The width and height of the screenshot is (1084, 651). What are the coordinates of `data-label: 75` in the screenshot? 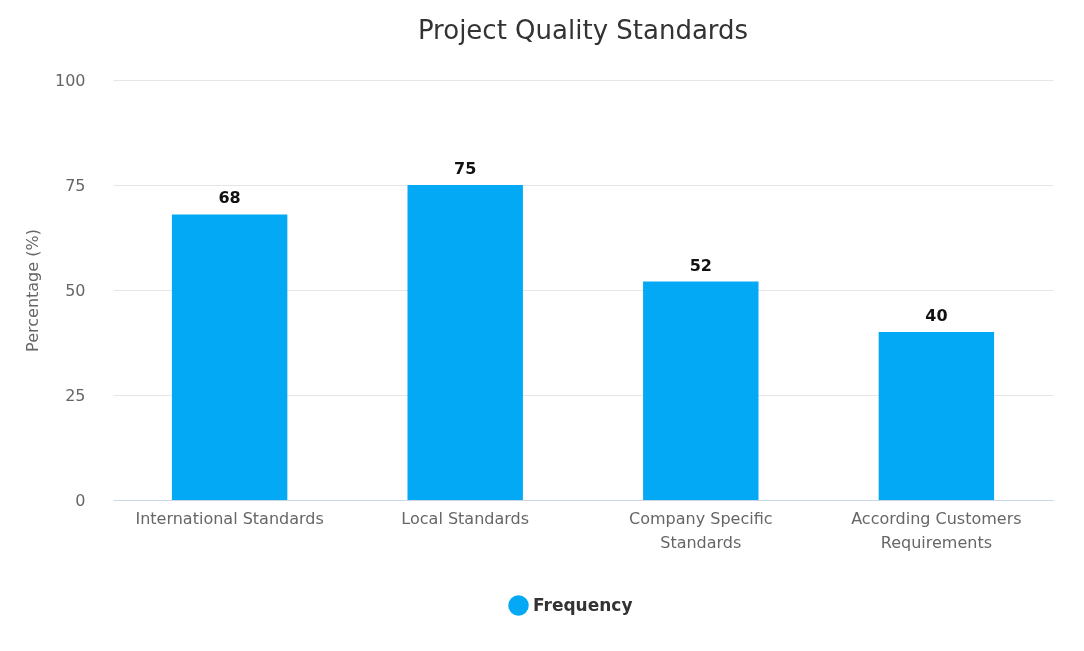 It's located at (465, 168).